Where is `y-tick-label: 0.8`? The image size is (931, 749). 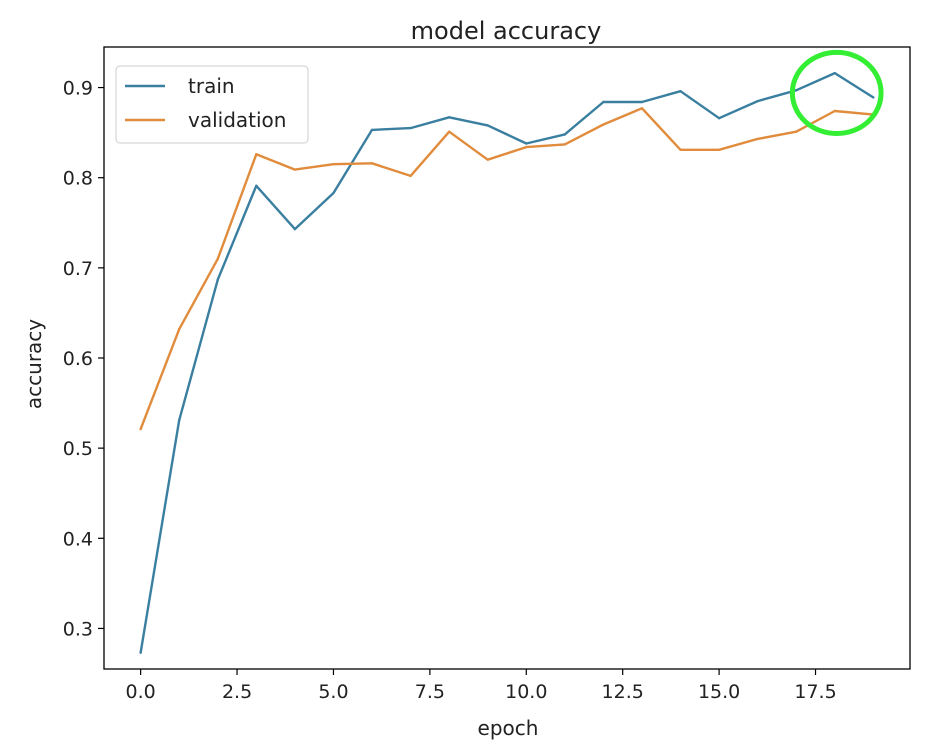
y-tick-label: 0.8 is located at coordinates (78, 179).